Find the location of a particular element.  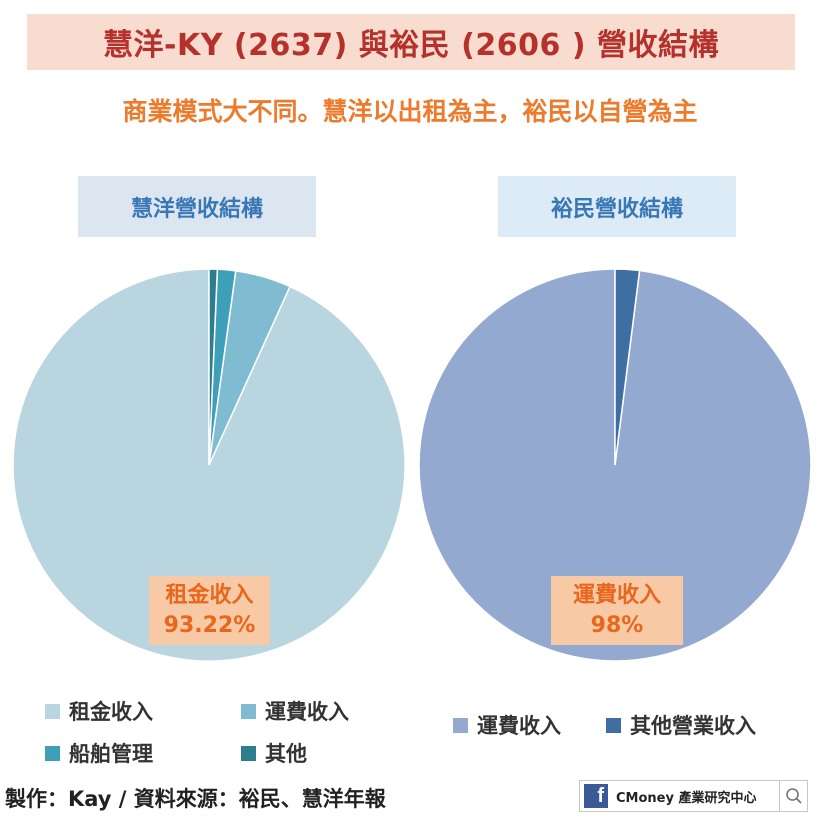

legend-item-other: 其他 is located at coordinates (274, 753).